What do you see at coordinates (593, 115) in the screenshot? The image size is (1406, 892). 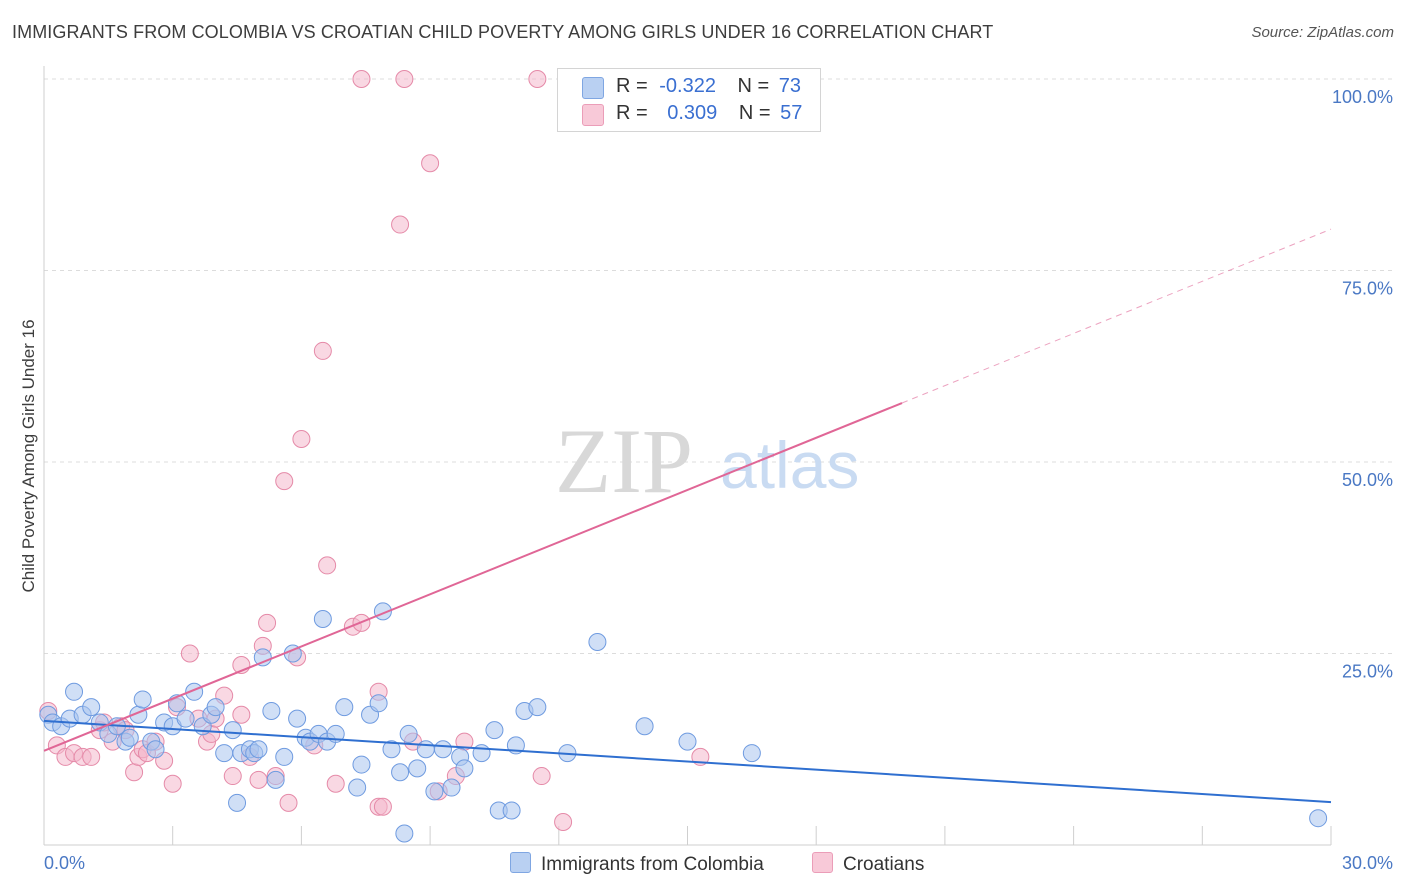 I see `legend-swatch-croatian` at bounding box center [593, 115].